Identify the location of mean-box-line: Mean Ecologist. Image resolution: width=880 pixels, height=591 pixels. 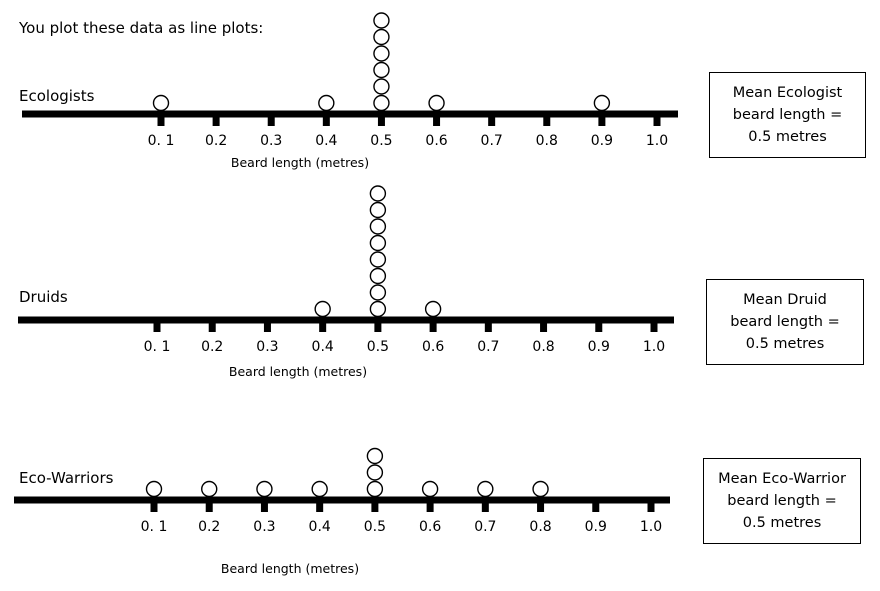
(787, 93).